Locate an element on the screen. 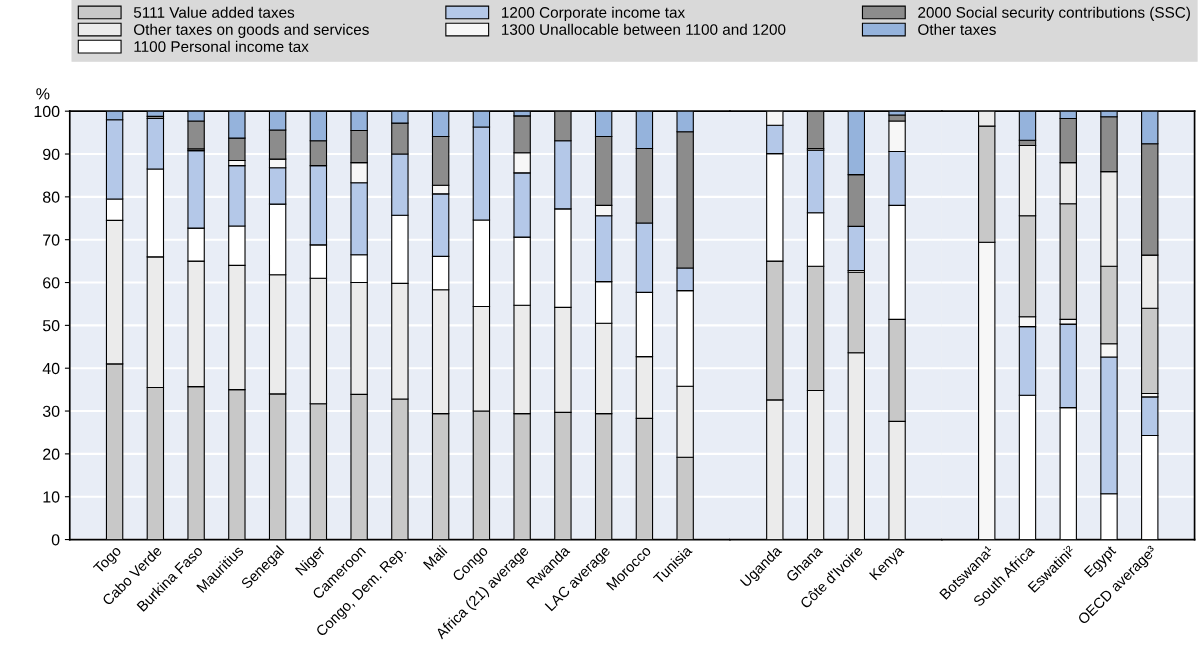  y-tick-label: 20 is located at coordinates (51, 454).